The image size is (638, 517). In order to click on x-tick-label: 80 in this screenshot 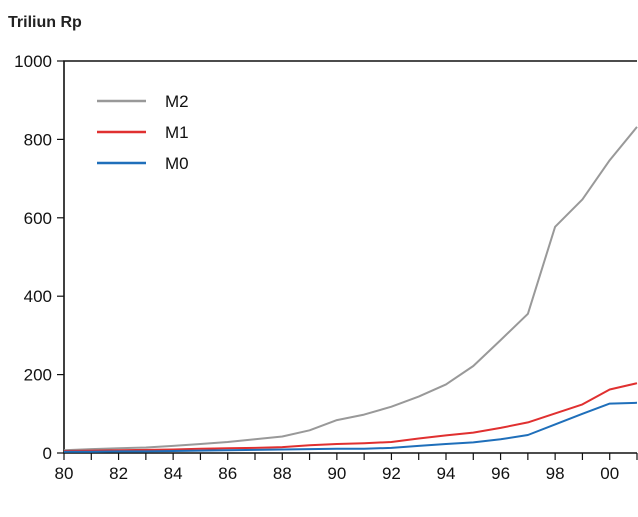, I will do `click(64, 473)`.